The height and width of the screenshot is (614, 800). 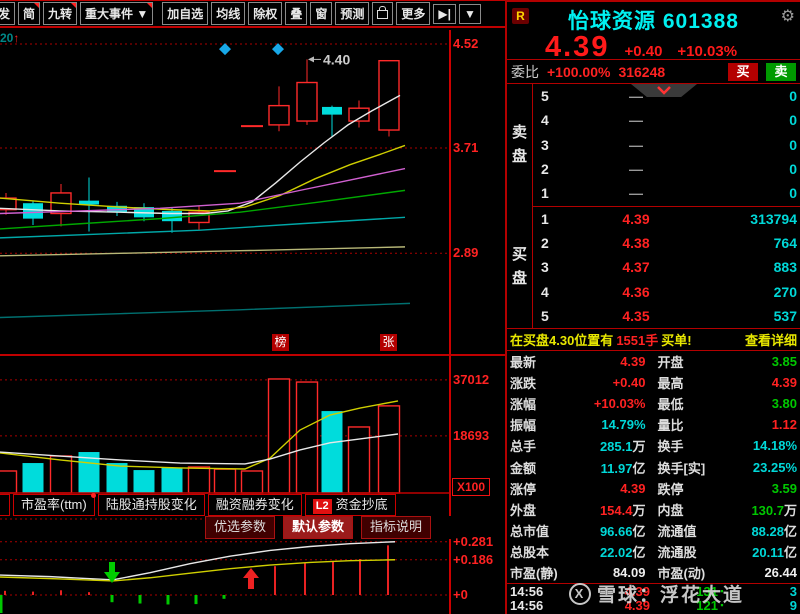 What do you see at coordinates (577, 47) in the screenshot?
I see `last-price: 4.39` at bounding box center [577, 47].